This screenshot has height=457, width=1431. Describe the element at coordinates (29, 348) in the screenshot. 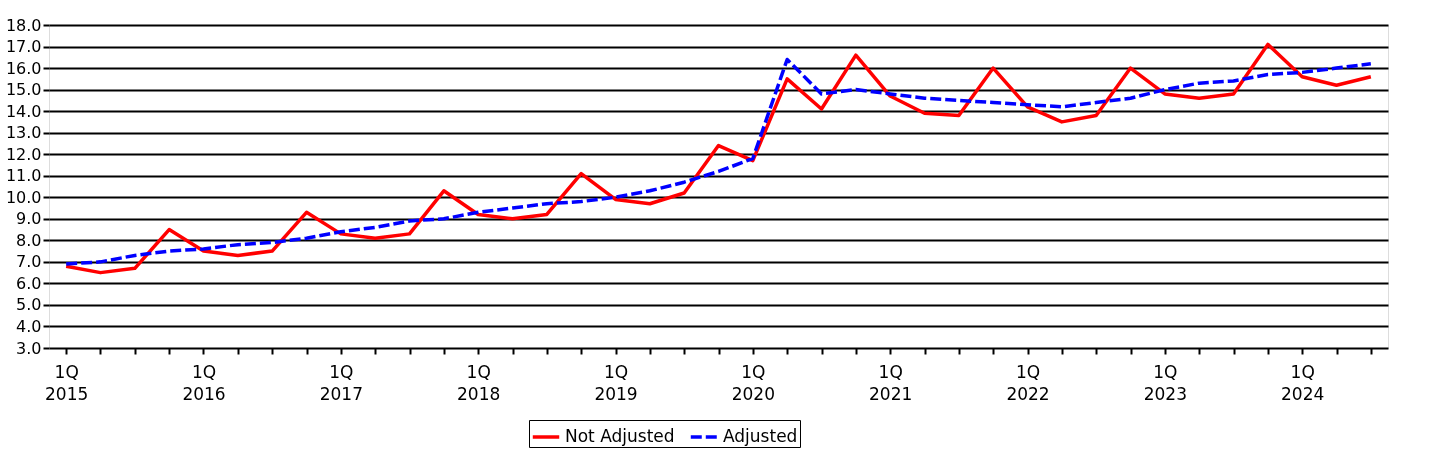

I see `y-tick-label: 3.0` at that location.